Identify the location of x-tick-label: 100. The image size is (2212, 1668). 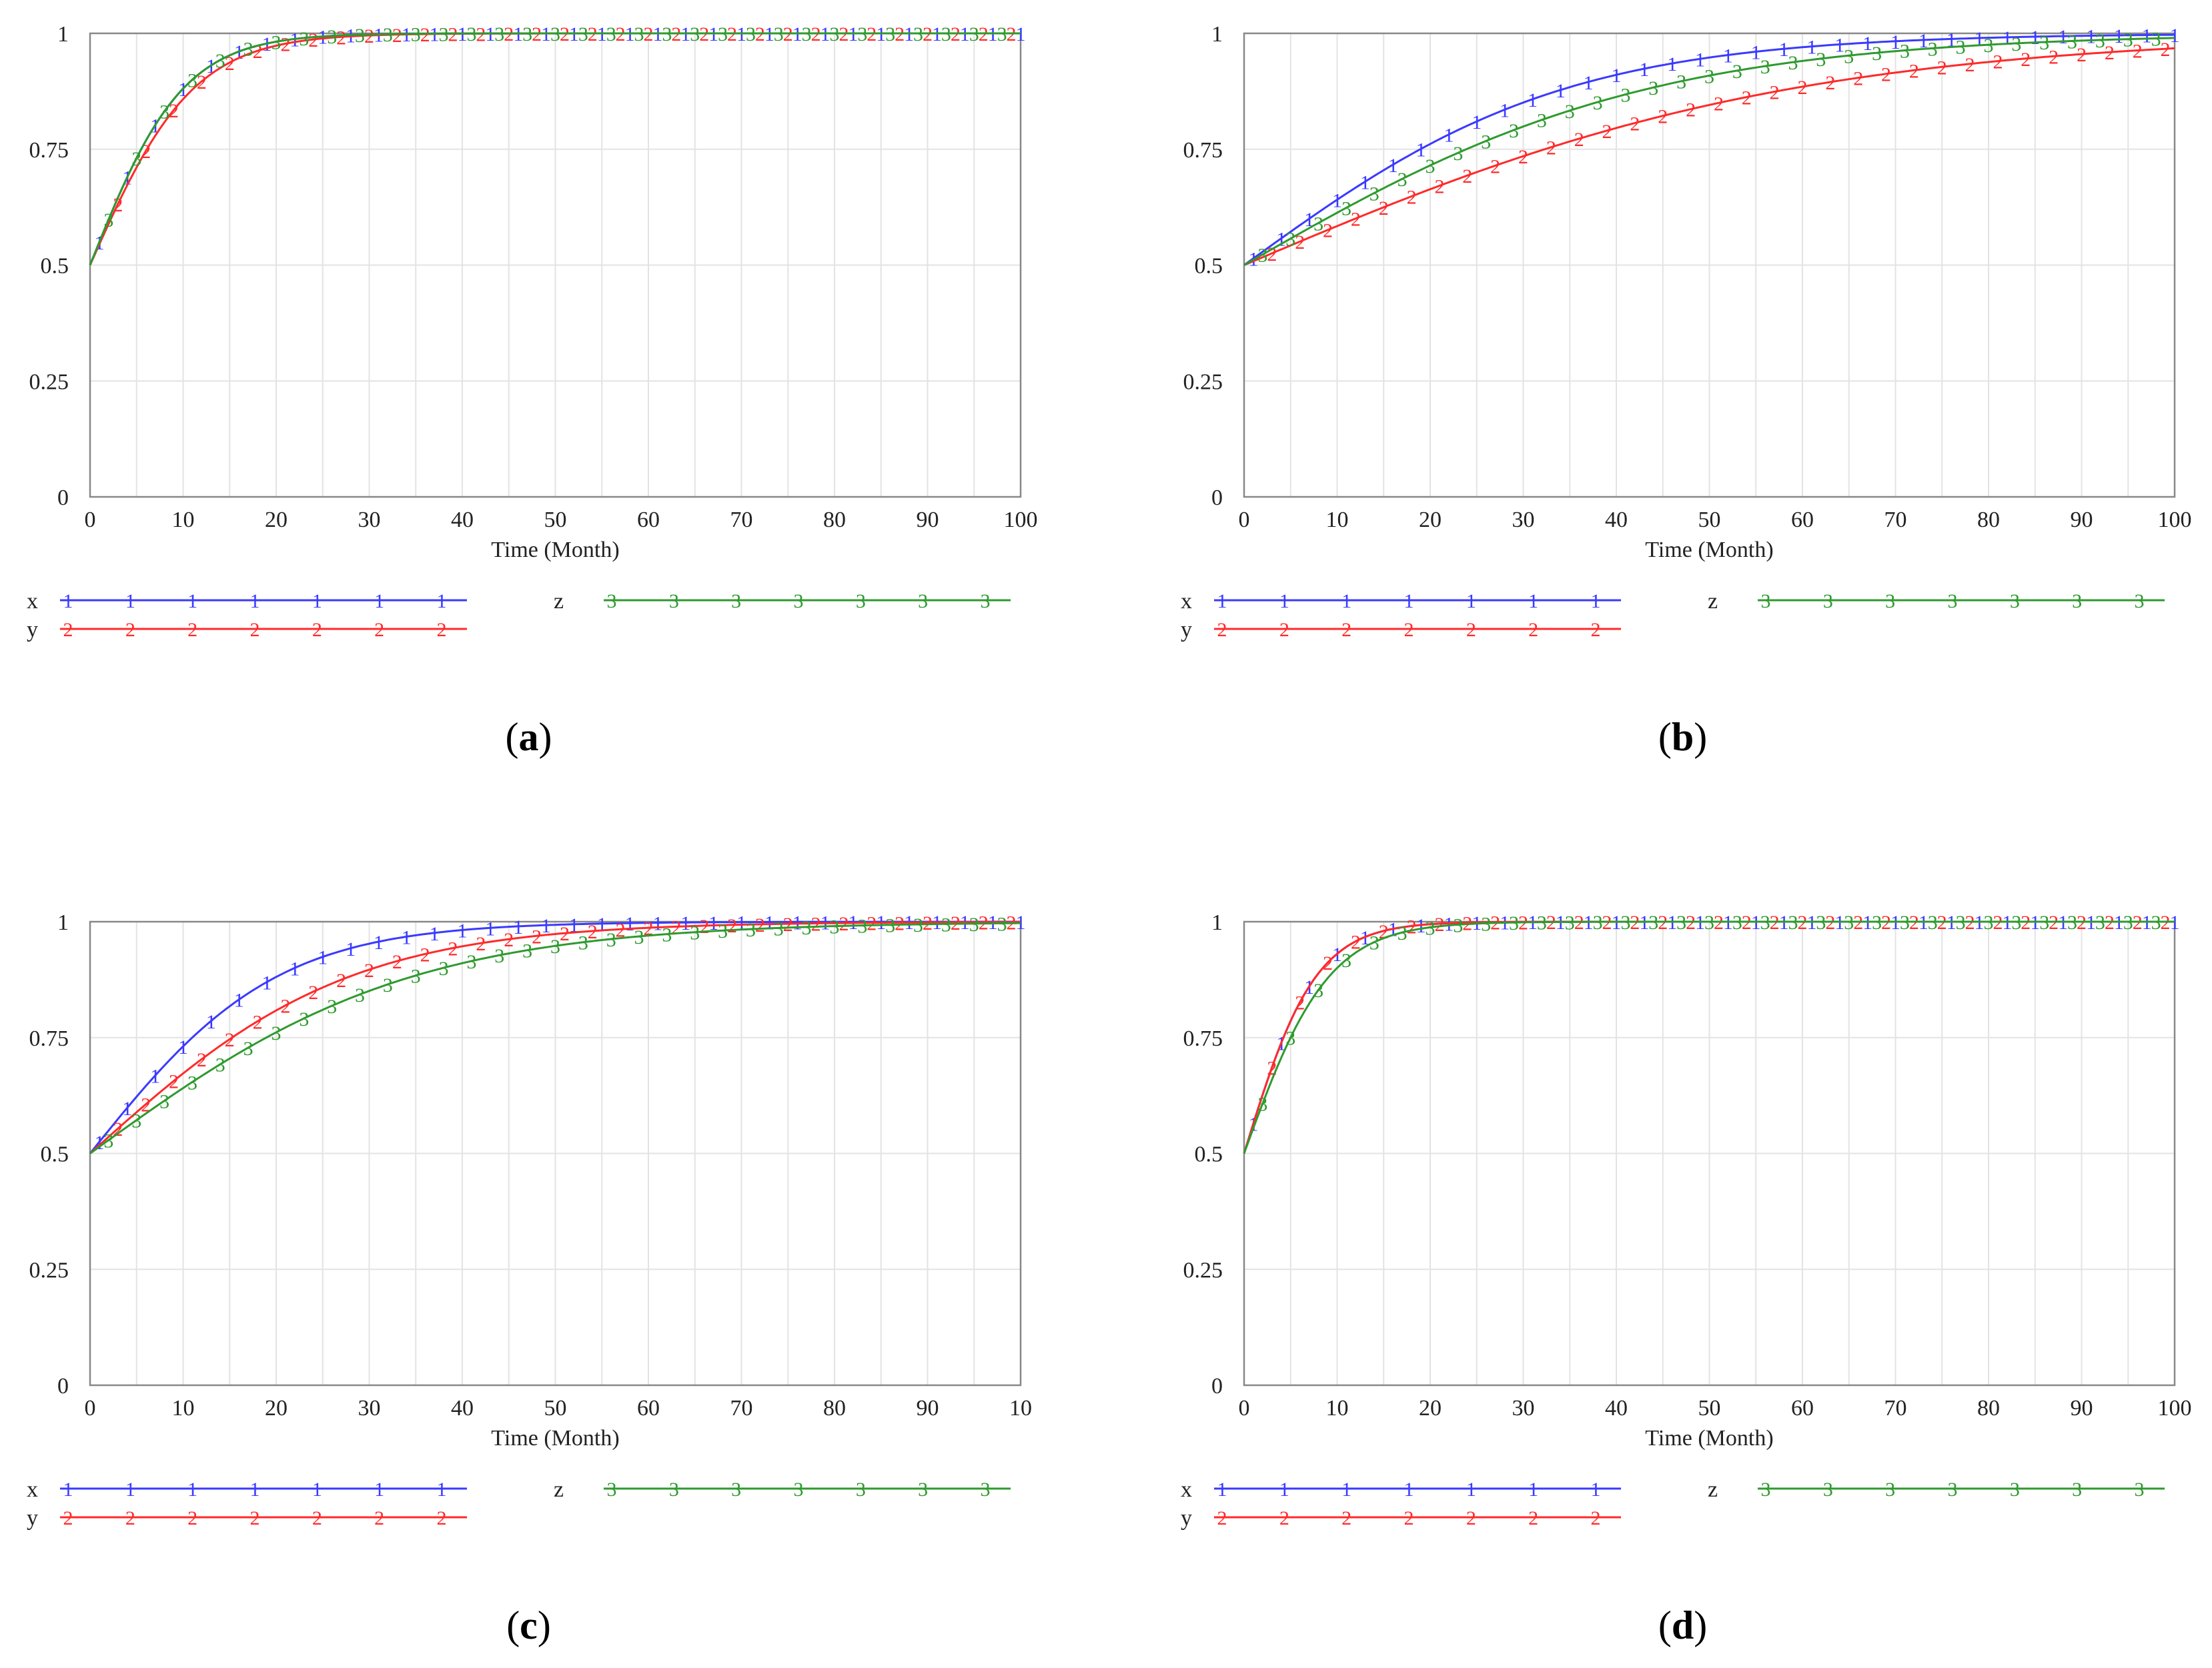
(1021, 520).